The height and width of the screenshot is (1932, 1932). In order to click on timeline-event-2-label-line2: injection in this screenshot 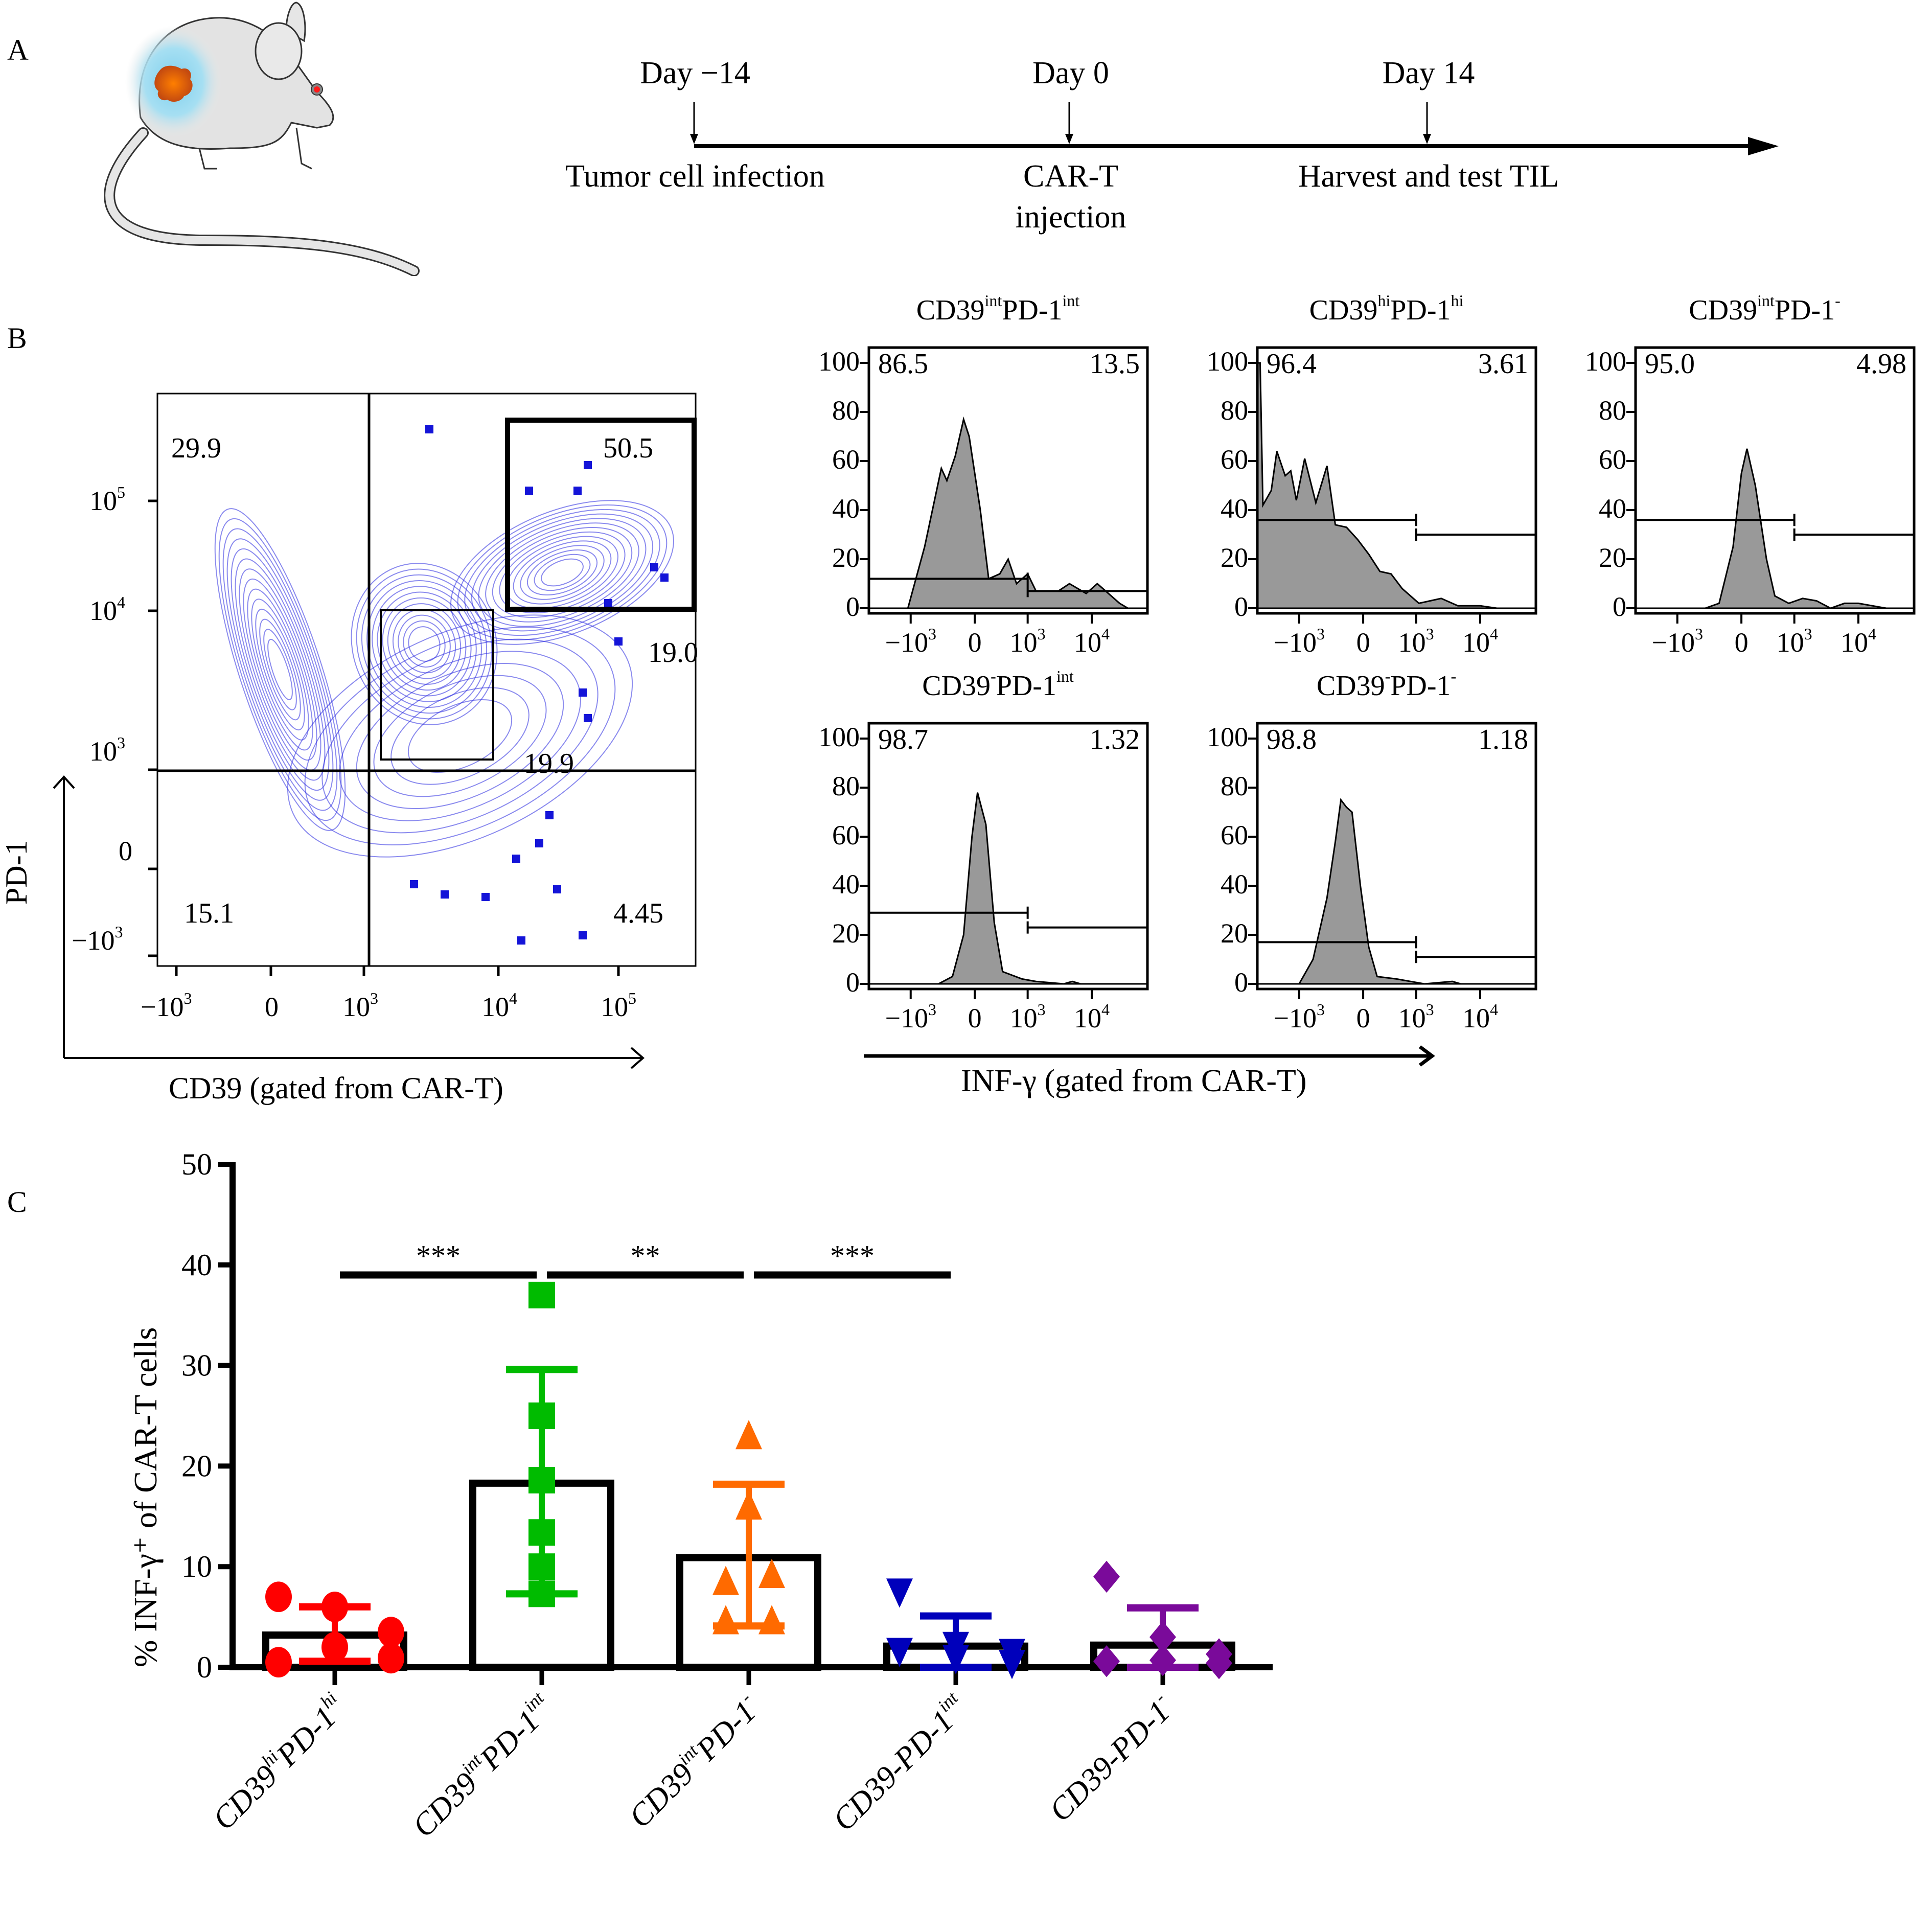, I will do `click(1070, 217)`.